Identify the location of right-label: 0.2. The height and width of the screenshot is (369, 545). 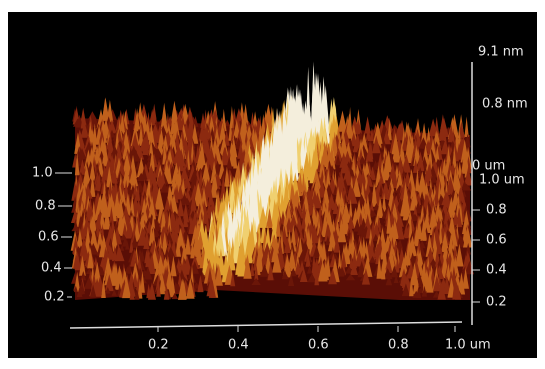
(496, 302).